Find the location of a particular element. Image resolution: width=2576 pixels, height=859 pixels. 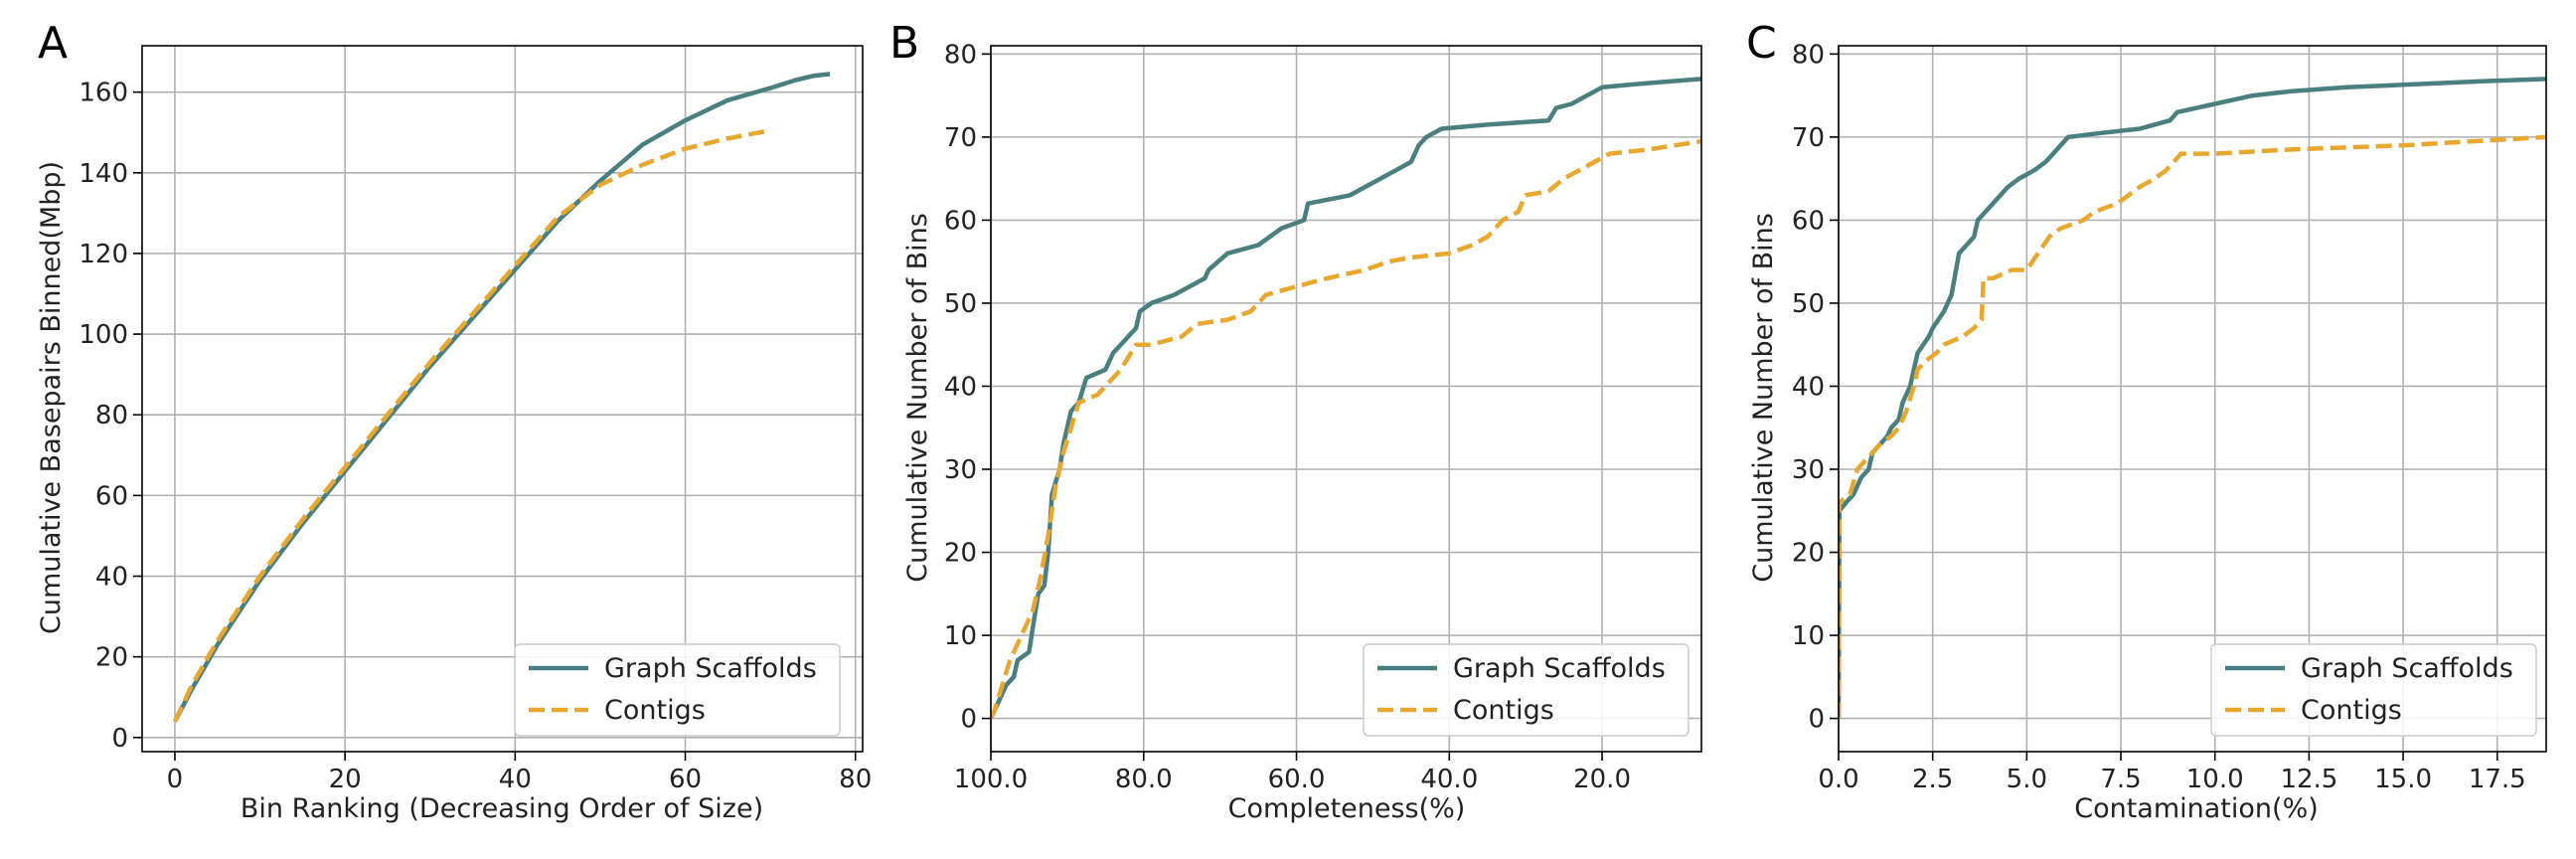

y-tick-label: 140 is located at coordinates (103, 174).